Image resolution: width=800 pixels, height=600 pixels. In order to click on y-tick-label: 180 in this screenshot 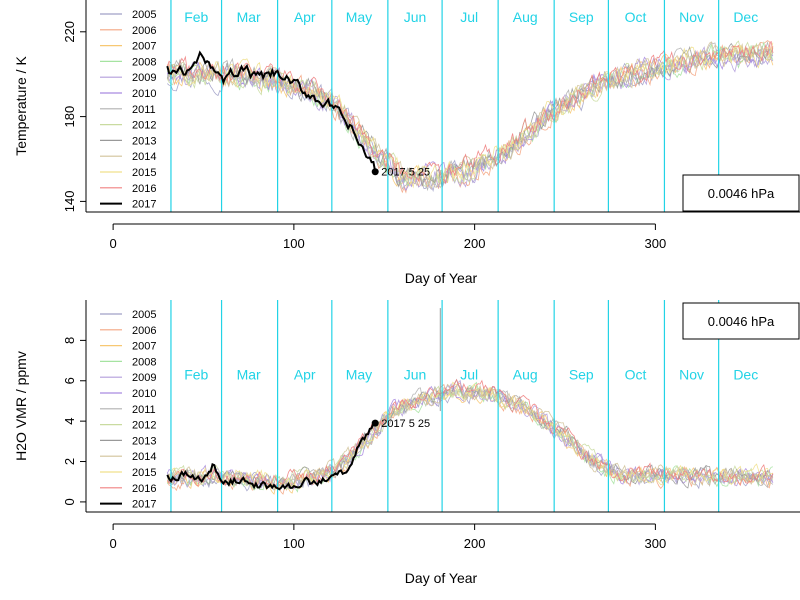, I will do `click(69, 117)`.